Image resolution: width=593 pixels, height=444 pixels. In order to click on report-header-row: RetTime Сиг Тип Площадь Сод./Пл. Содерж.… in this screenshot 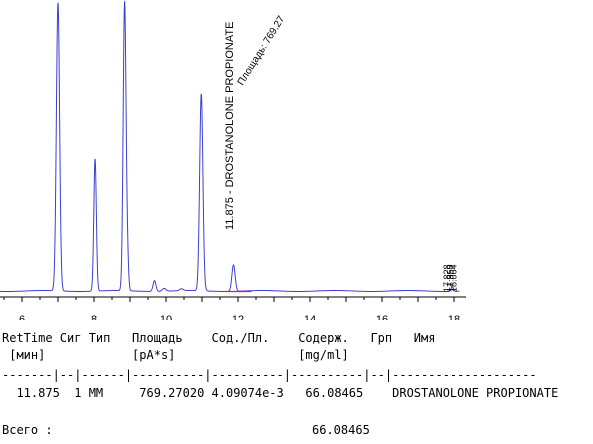, I will do `click(219, 338)`.